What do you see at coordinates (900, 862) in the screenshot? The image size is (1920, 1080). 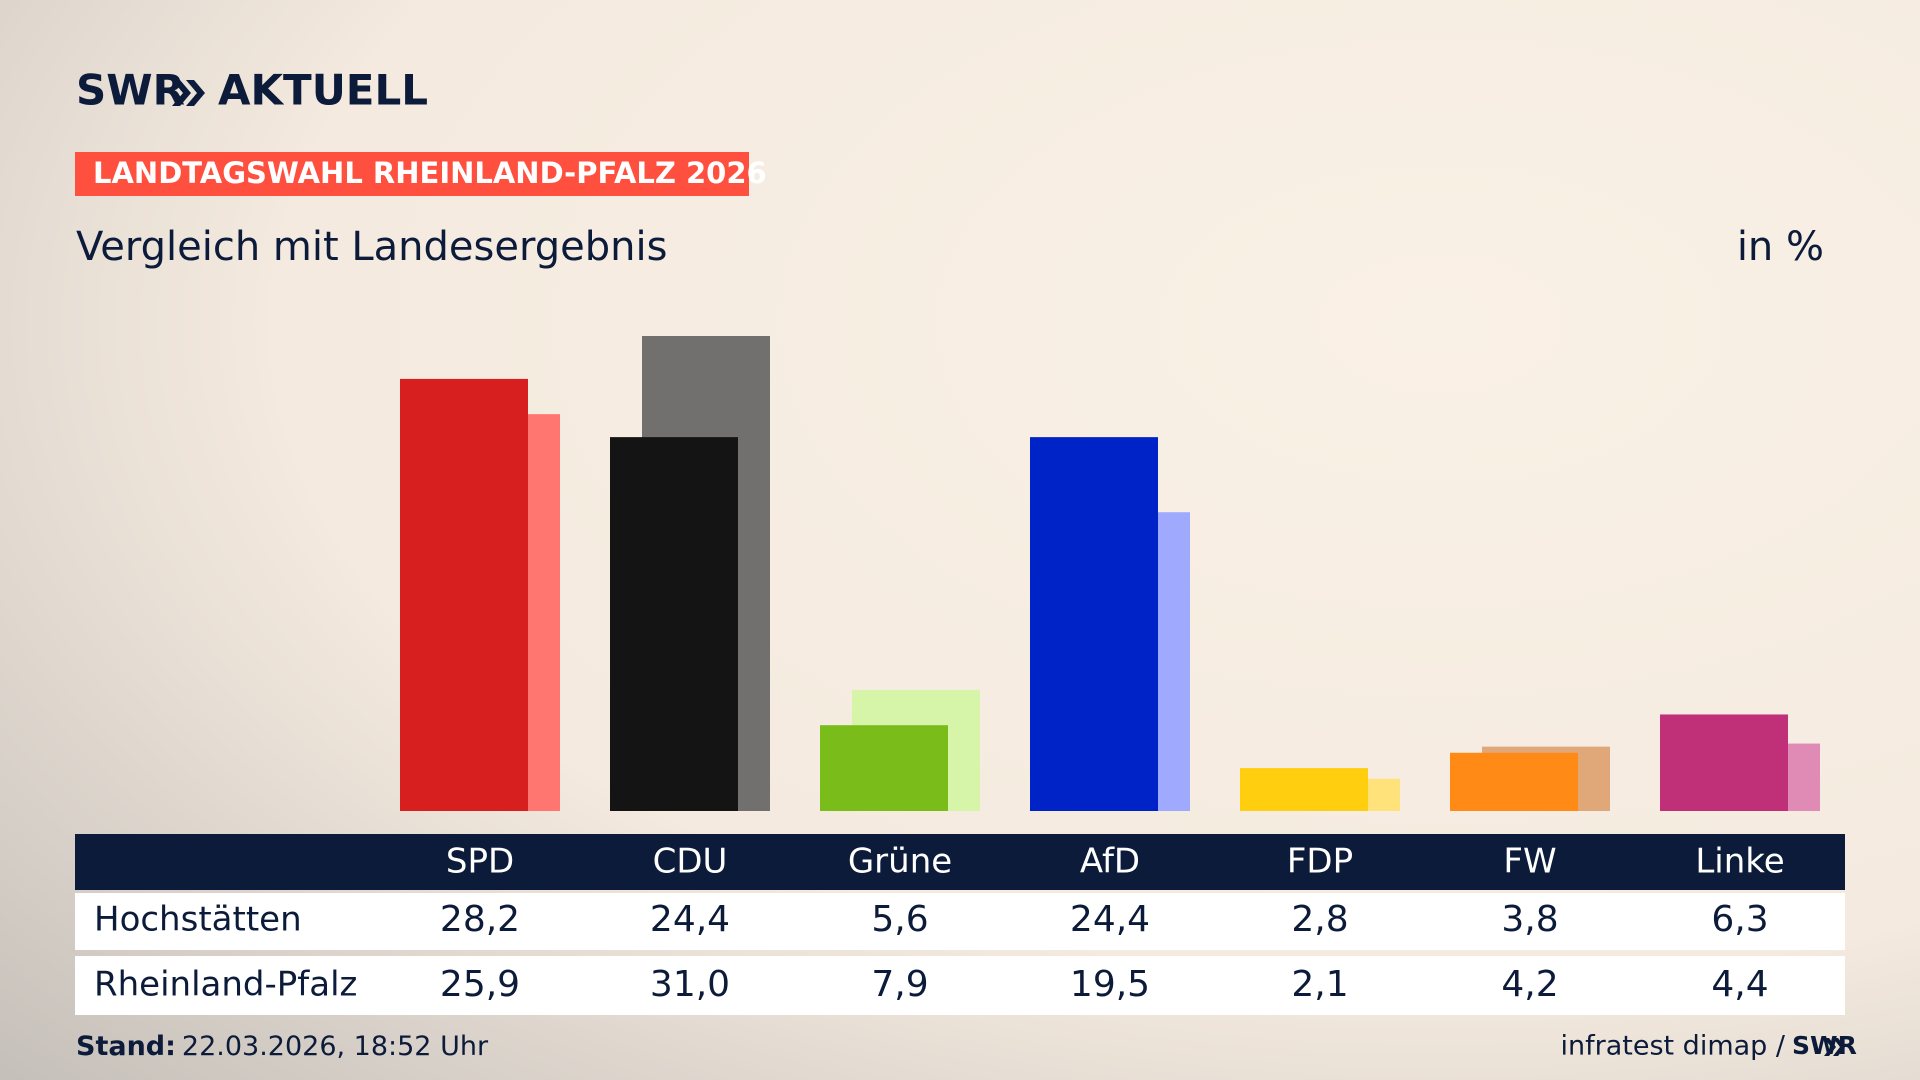 I see `category-label: Grüne` at bounding box center [900, 862].